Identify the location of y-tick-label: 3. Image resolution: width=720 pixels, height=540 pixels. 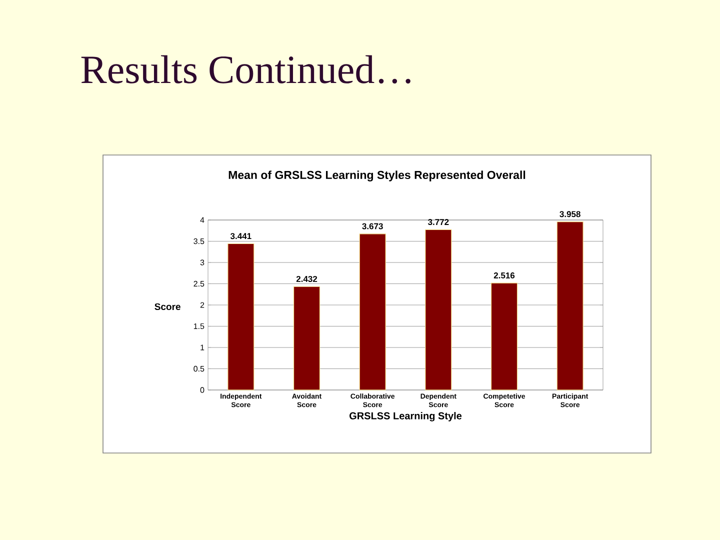
(202, 263).